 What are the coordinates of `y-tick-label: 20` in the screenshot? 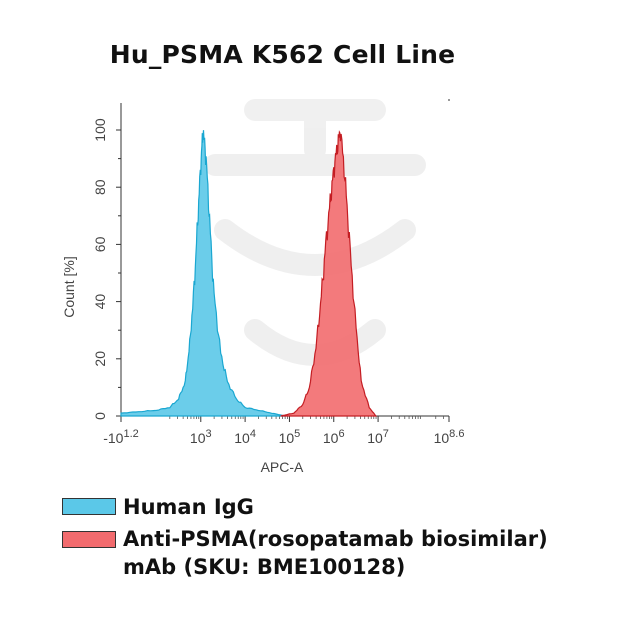 It's located at (100, 359).